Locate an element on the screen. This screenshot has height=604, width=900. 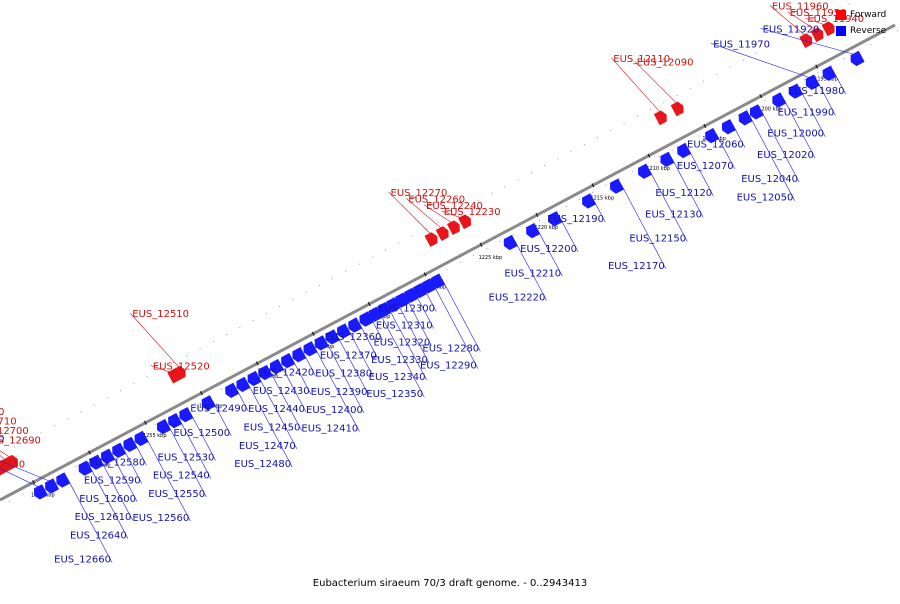
gene-label-eus_12690: EUS_12690 is located at coordinates (20, 440).